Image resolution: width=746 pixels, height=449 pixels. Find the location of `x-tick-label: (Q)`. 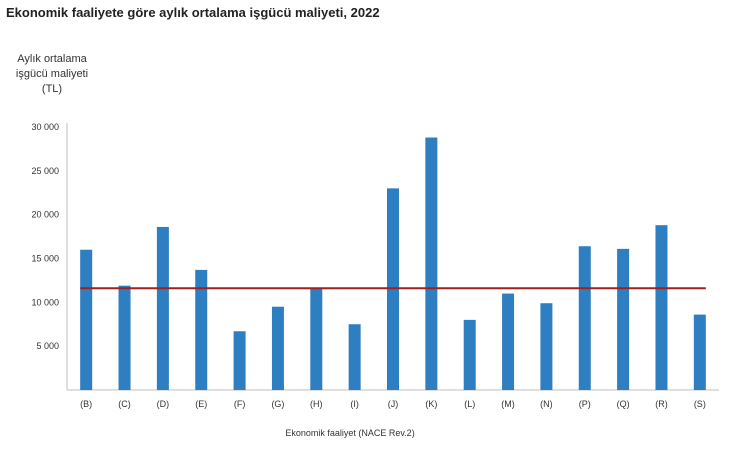

x-tick-label: (Q) is located at coordinates (623, 404).